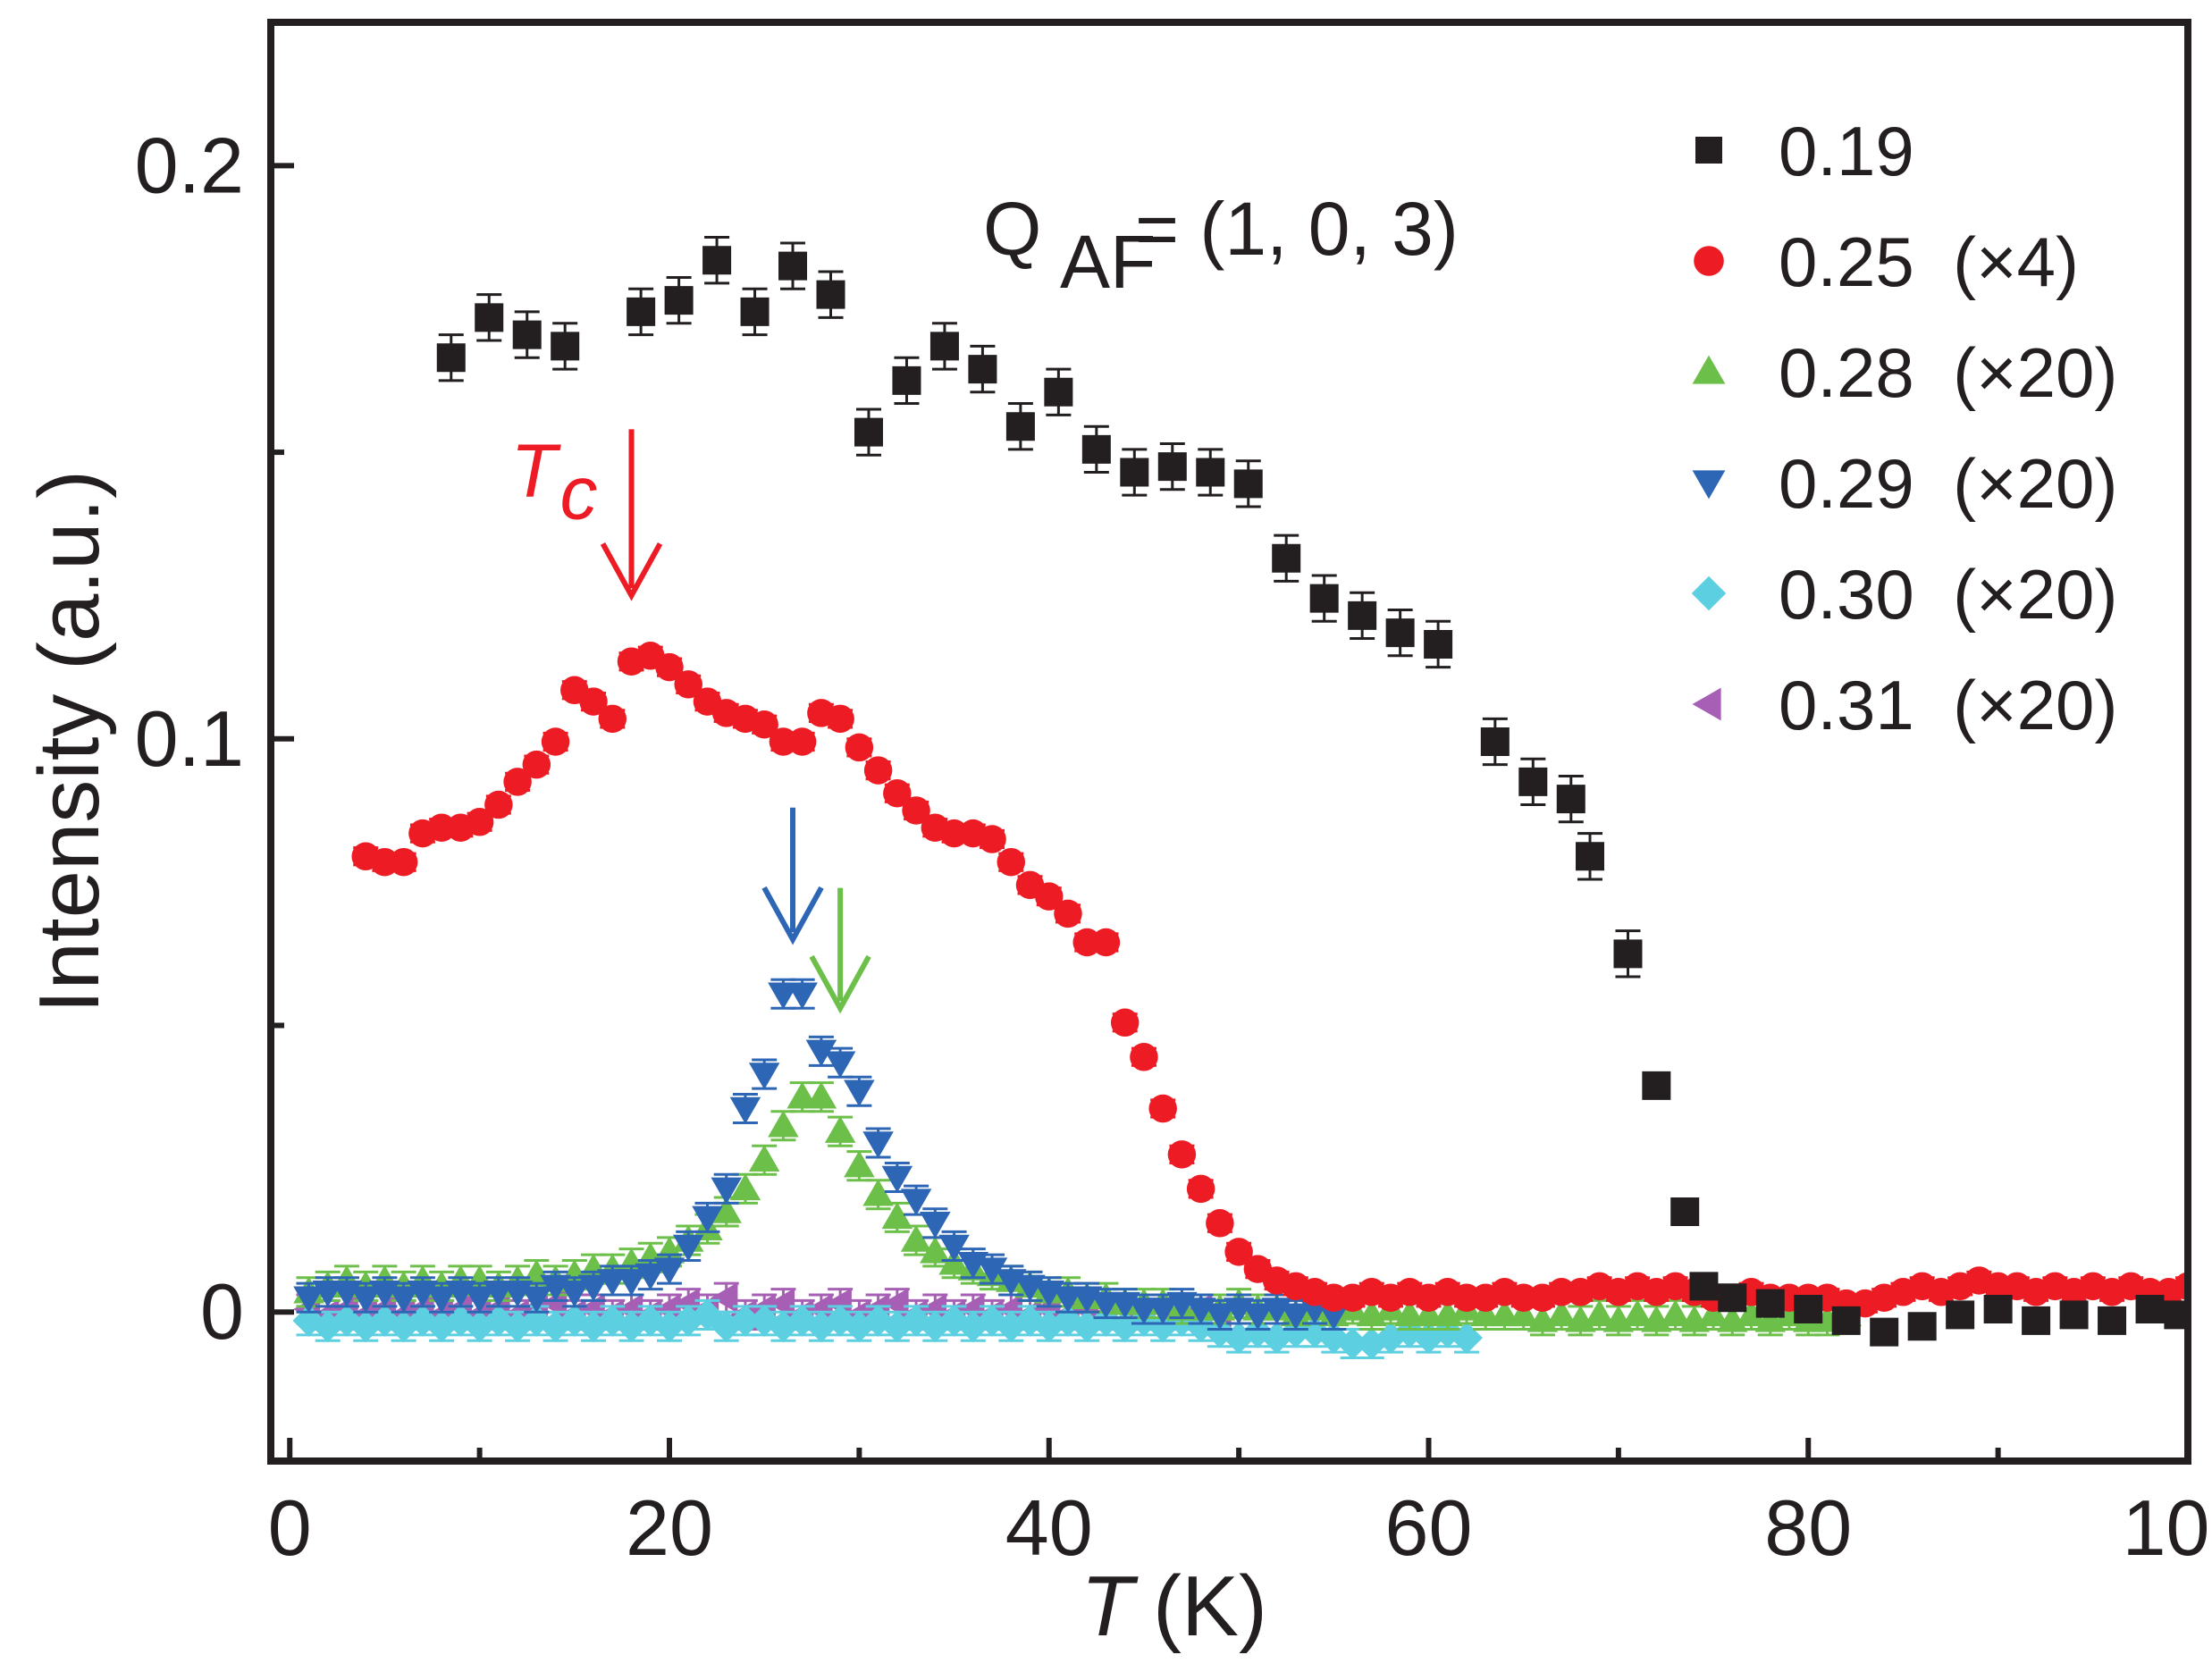  Describe the element at coordinates (1846, 151) in the screenshot. I see `legend-label: 0.19` at that location.